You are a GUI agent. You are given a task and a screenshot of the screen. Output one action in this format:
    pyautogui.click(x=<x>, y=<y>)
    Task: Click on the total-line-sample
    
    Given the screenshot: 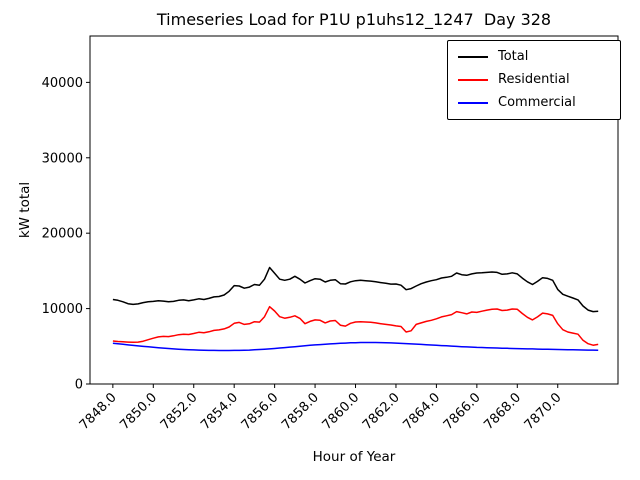 What is the action you would take?
    pyautogui.click(x=473, y=57)
    